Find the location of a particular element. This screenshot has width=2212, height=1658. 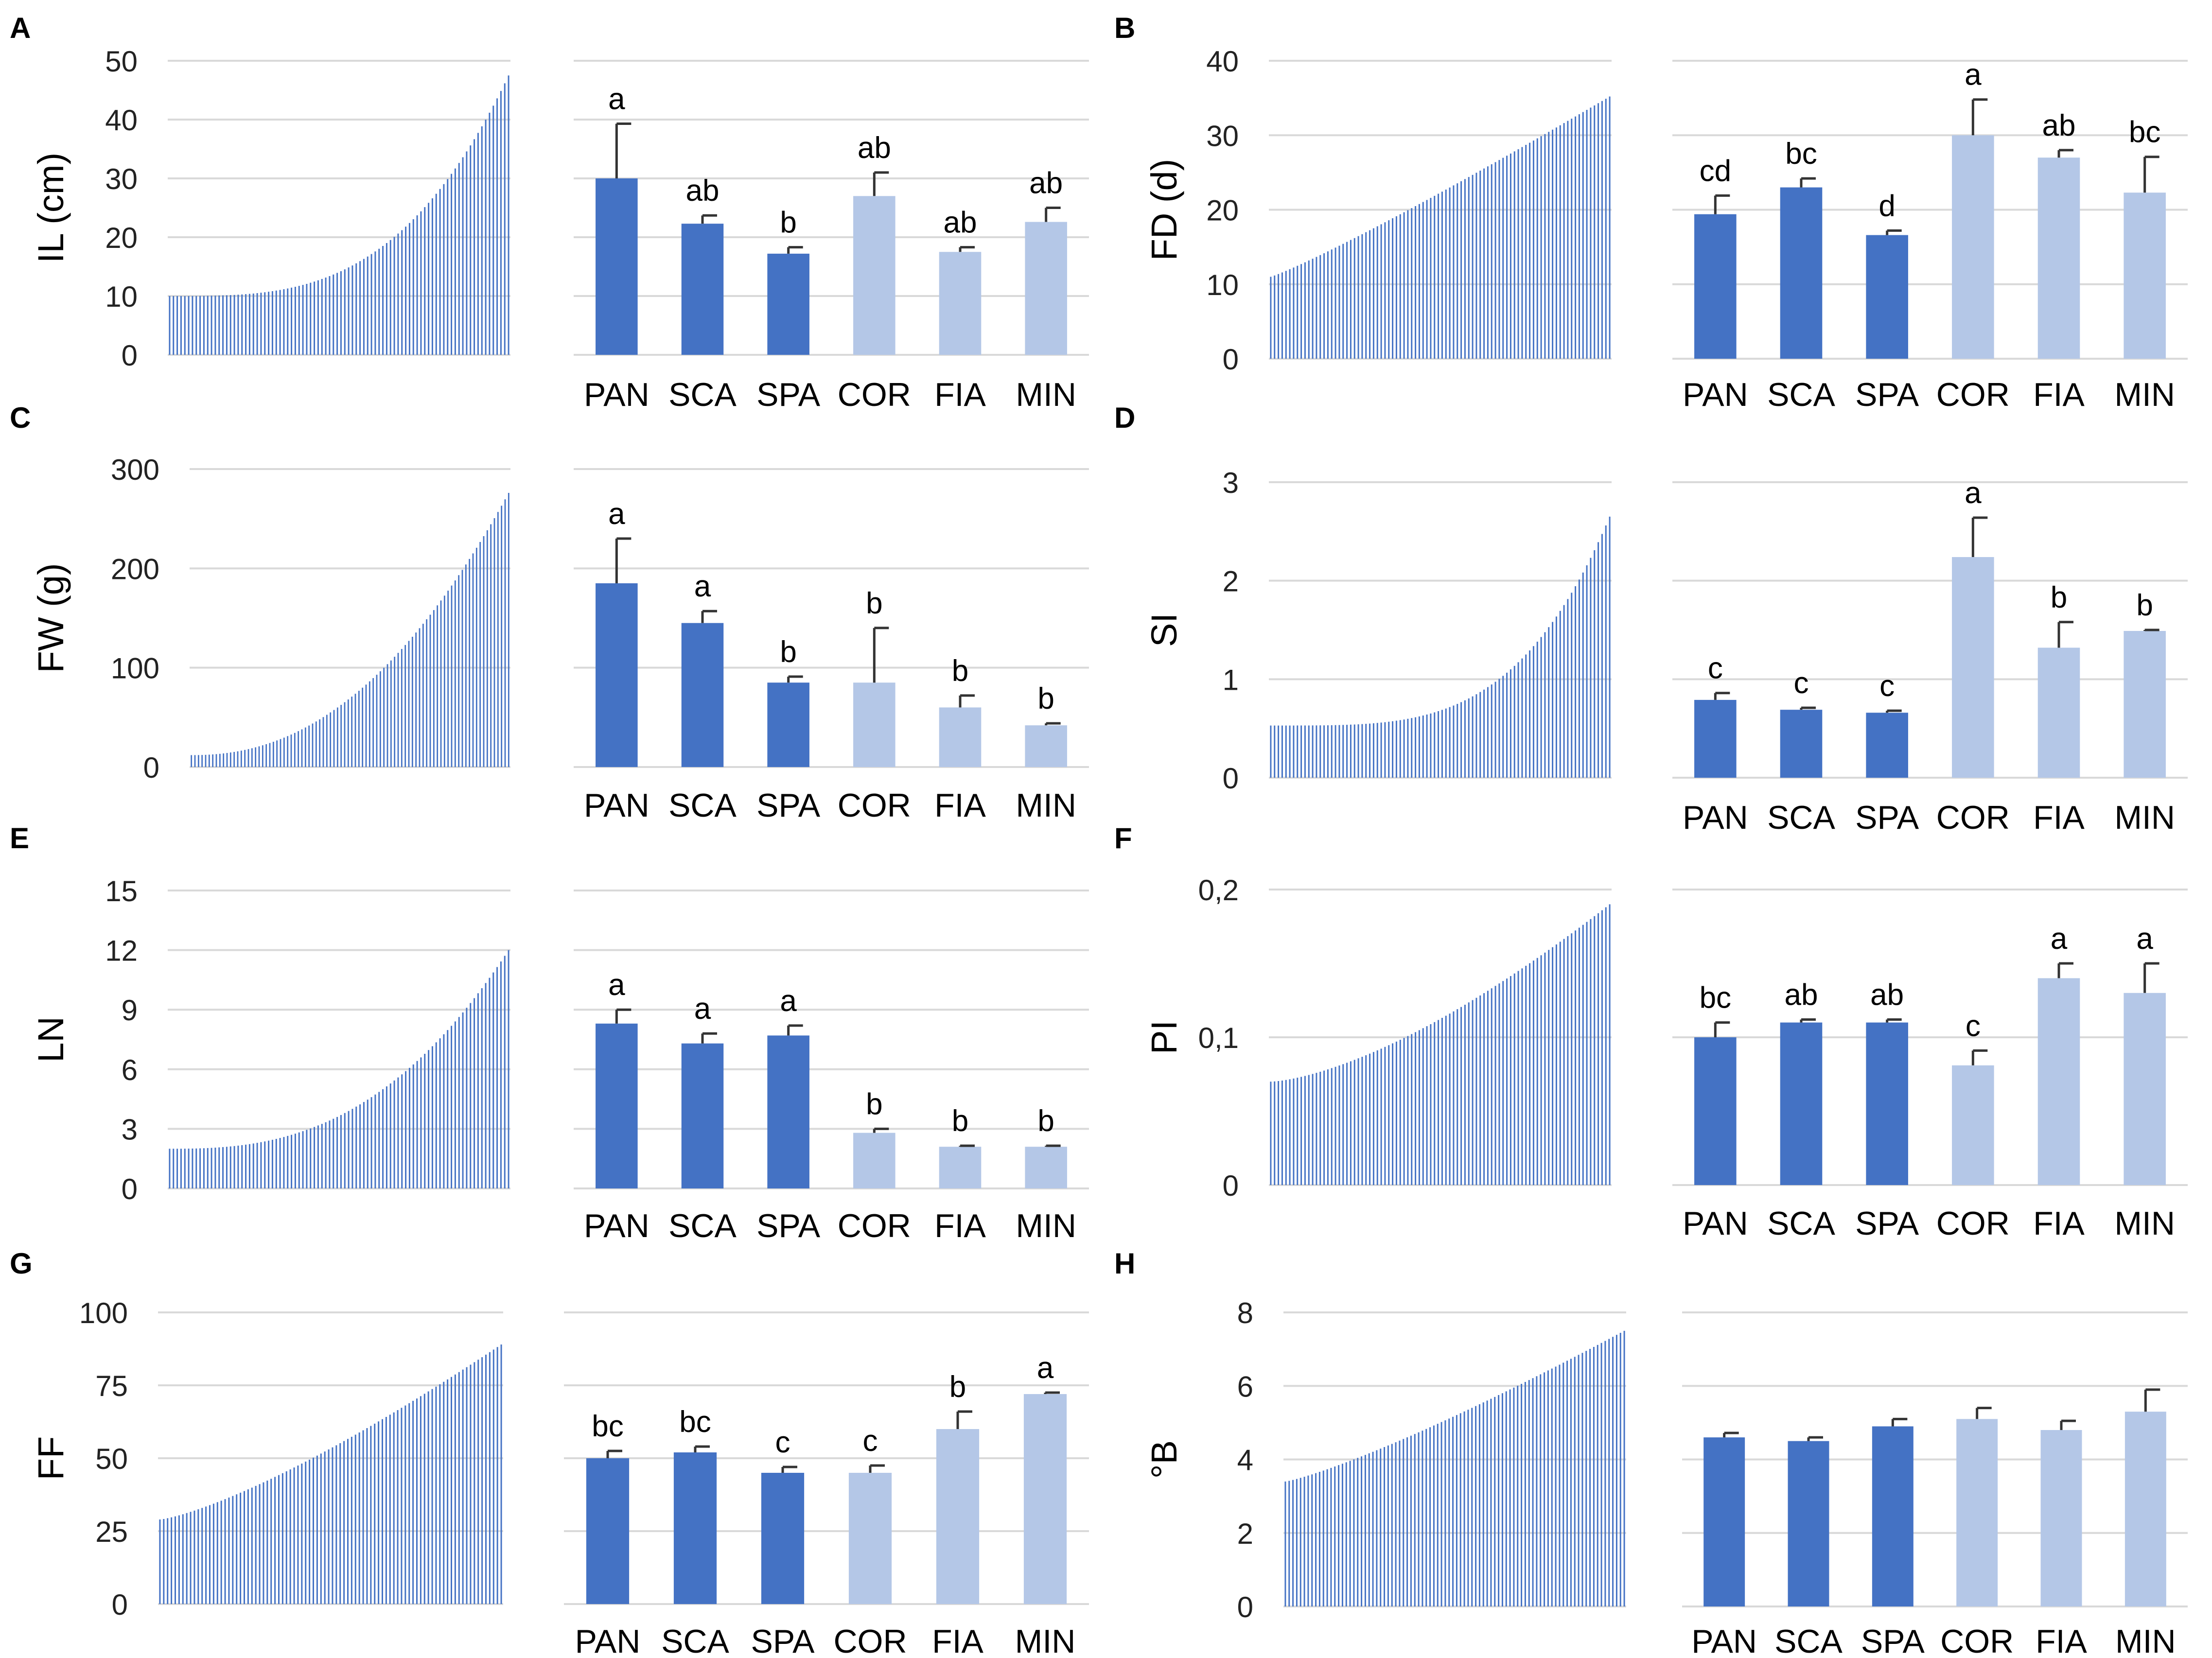

significance-letter-c: b is located at coordinates (788, 652).